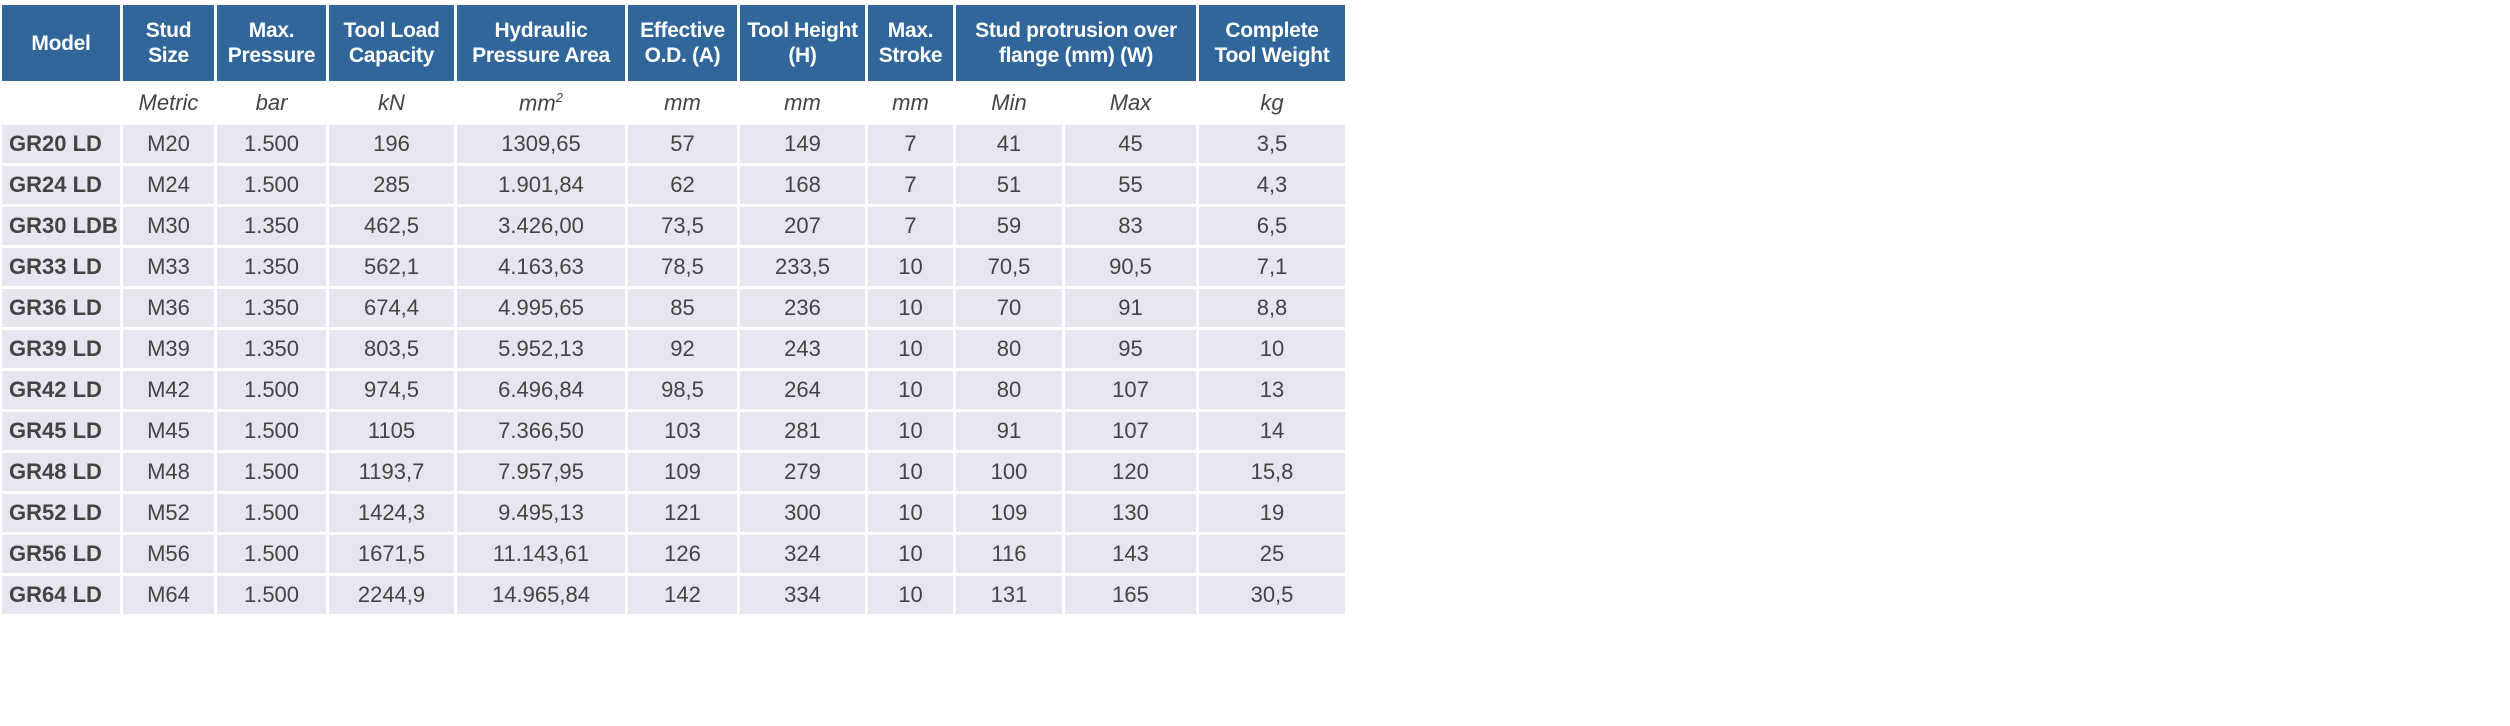 The height and width of the screenshot is (726, 2510). Describe the element at coordinates (802, 472) in the screenshot. I see `cell-tool-height: 279` at that location.